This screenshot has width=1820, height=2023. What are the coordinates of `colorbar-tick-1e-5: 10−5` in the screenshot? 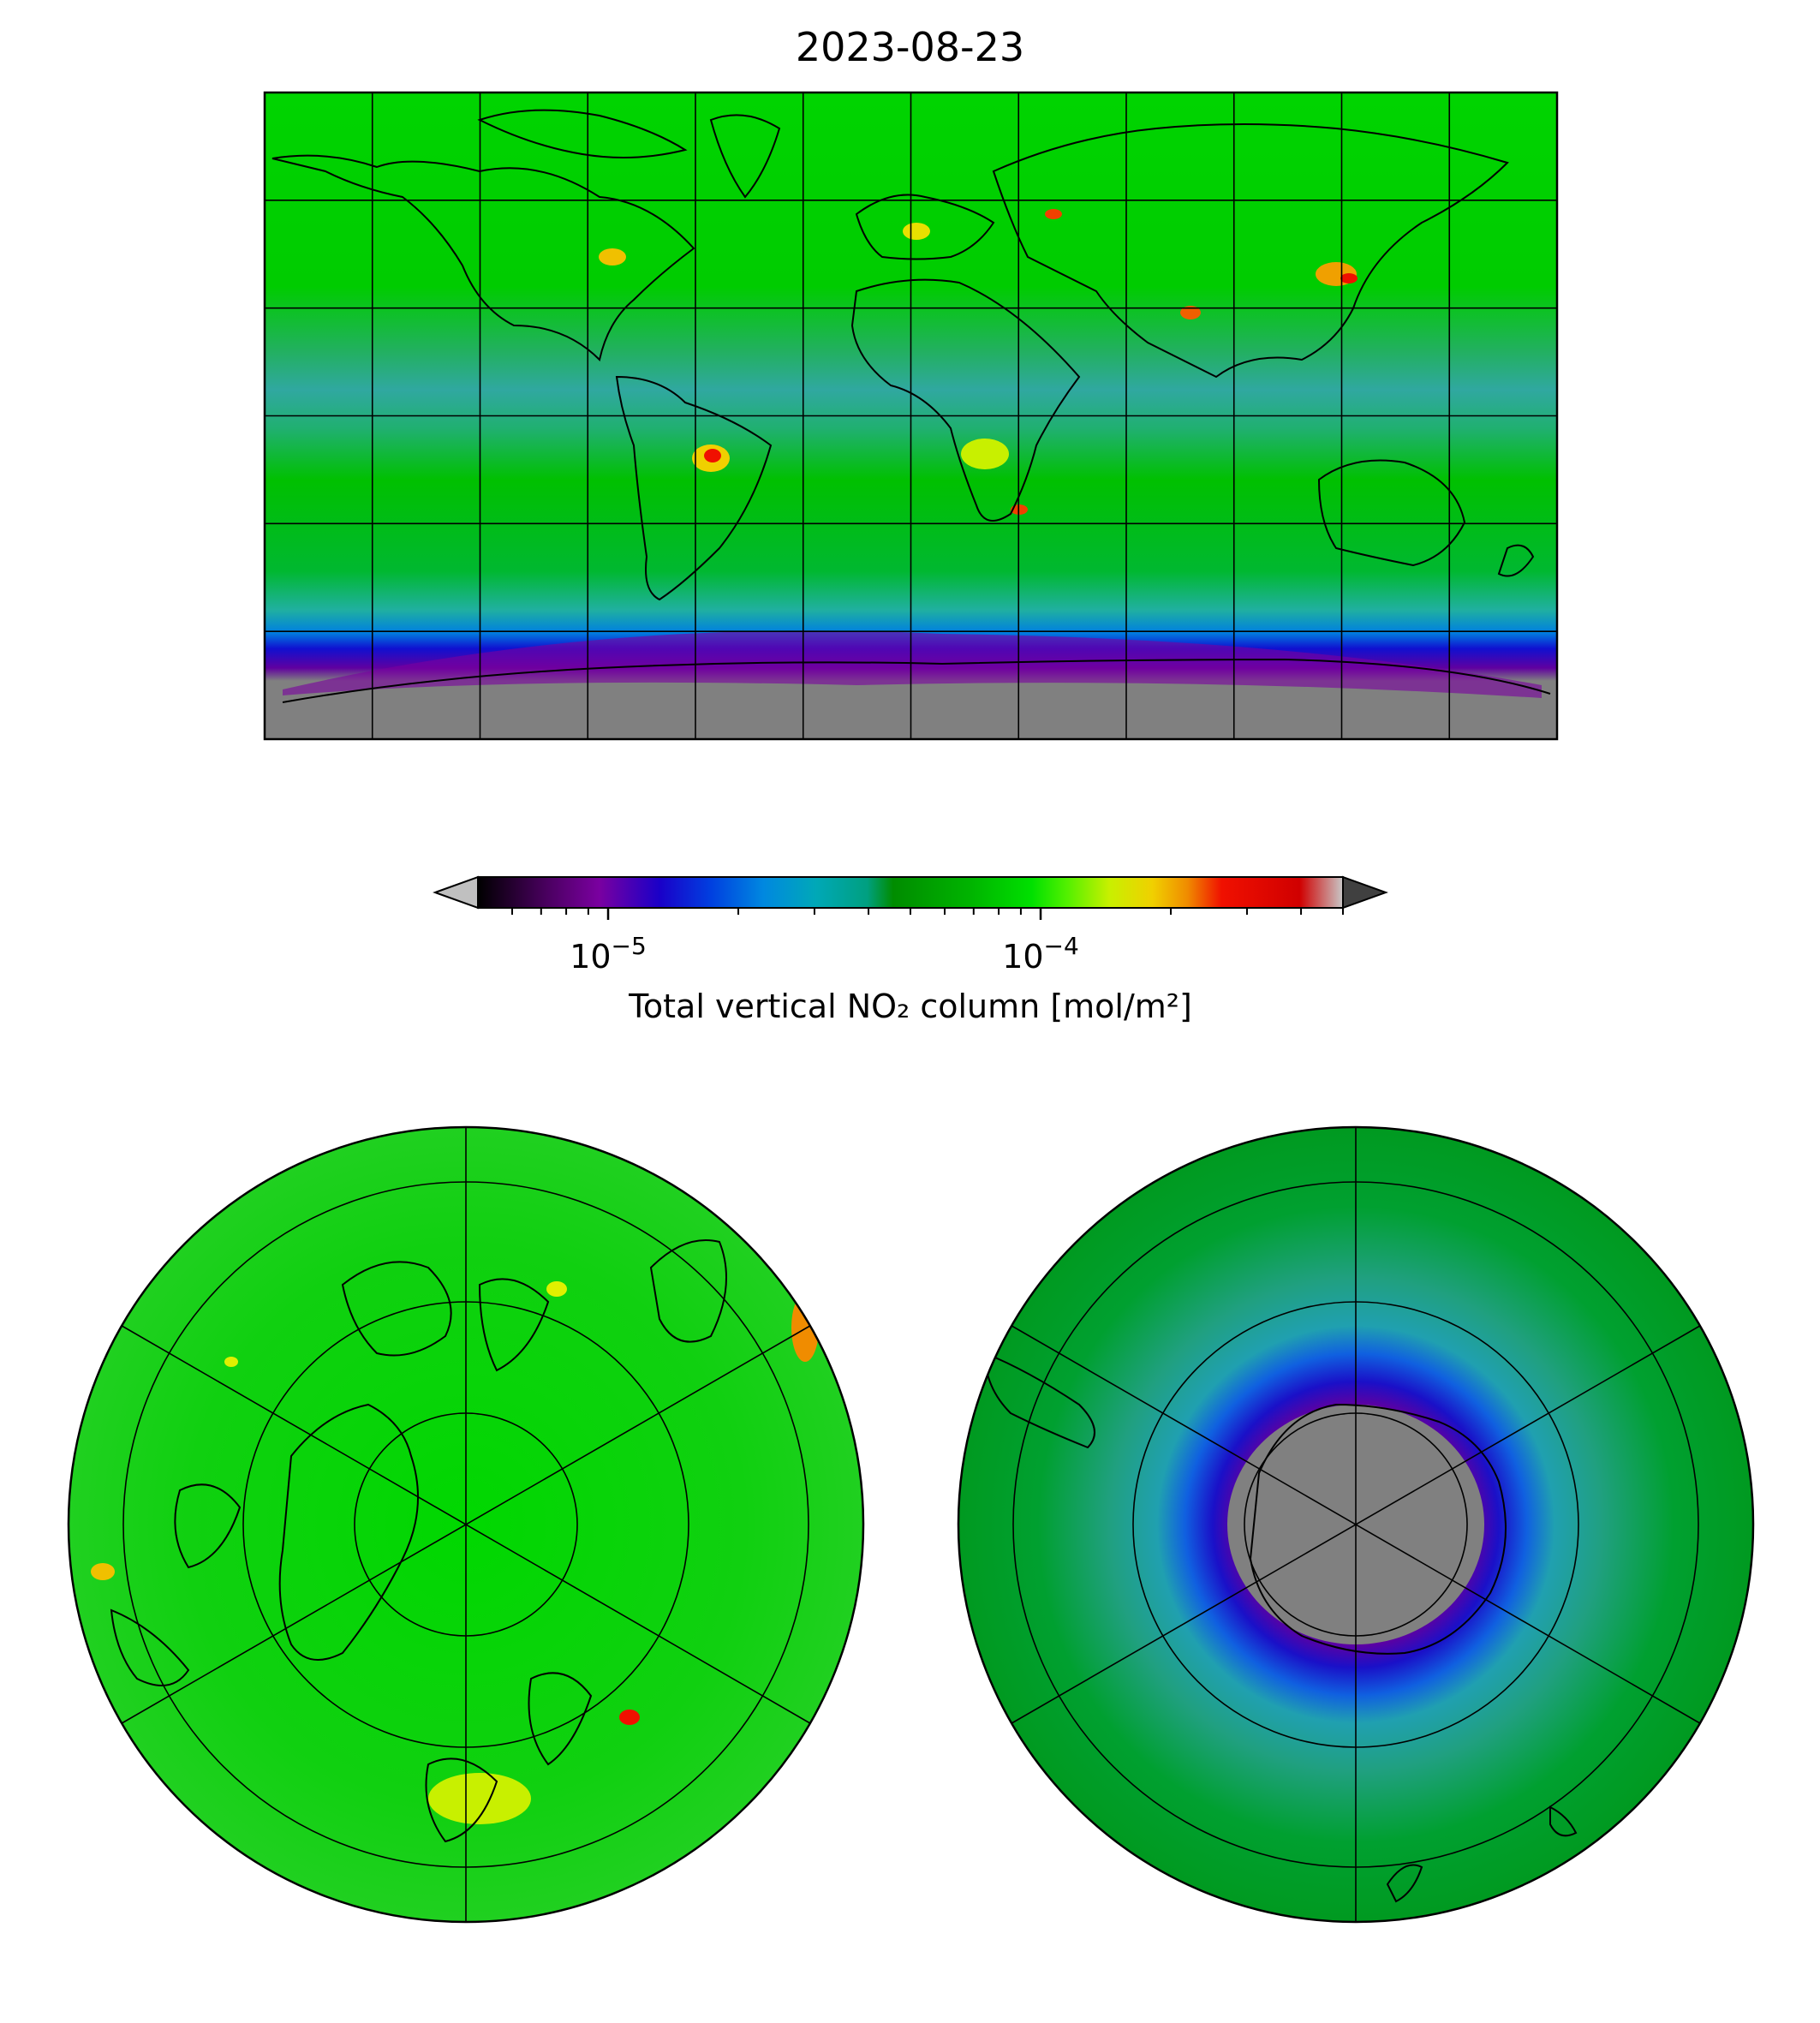 It's located at (608, 942).